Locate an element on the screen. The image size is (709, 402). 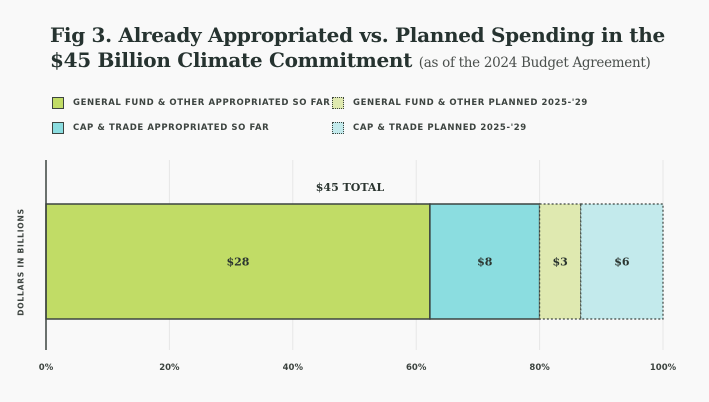
legend-label: GENERAL FUND & OTHER PLANNED 2025-'29 is located at coordinates (470, 103).